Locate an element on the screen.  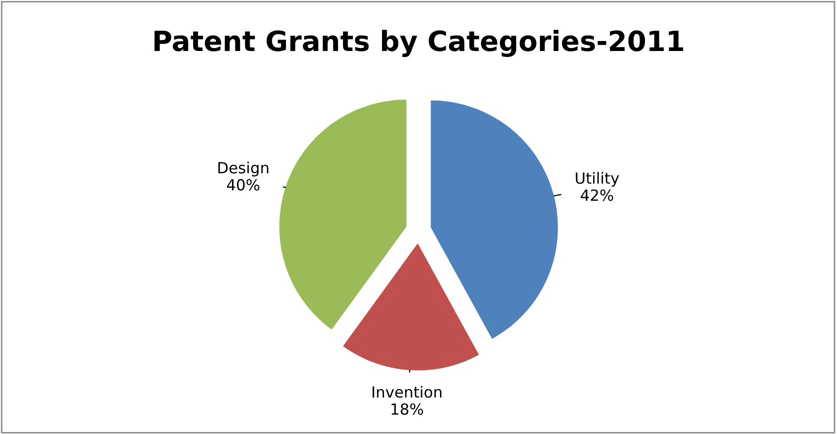
data-label: 40% is located at coordinates (243, 185).